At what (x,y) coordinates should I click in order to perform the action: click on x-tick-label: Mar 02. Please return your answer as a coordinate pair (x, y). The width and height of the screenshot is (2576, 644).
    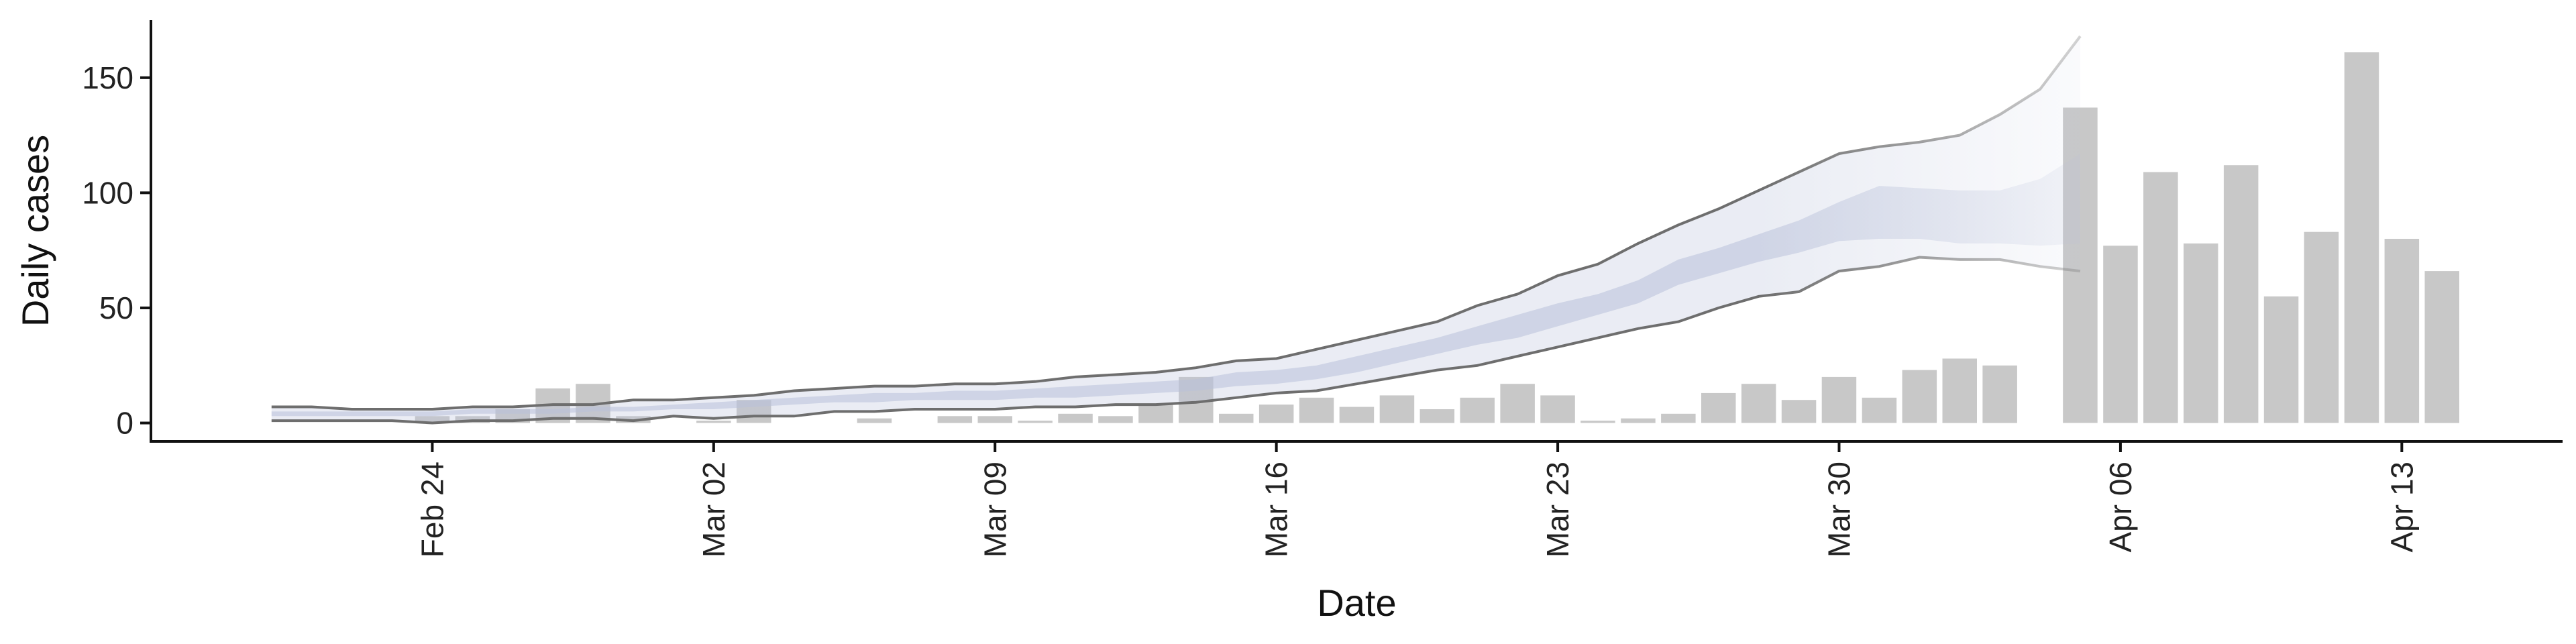
    Looking at the image, I should click on (713, 509).